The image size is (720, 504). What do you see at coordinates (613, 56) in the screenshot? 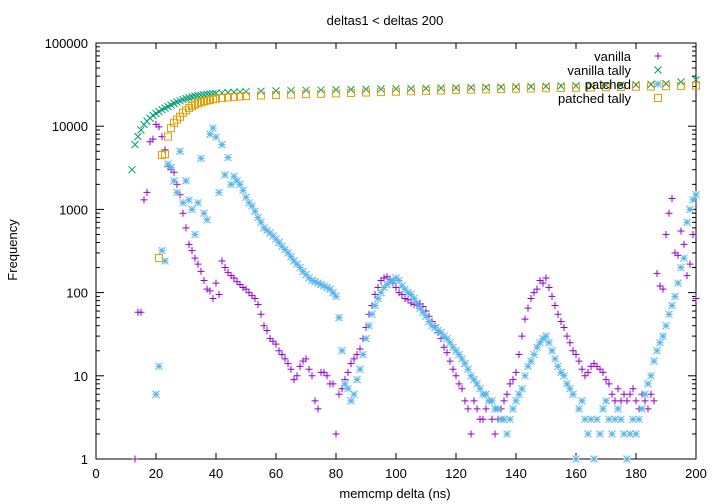
I see `legend-label: vanilla` at bounding box center [613, 56].